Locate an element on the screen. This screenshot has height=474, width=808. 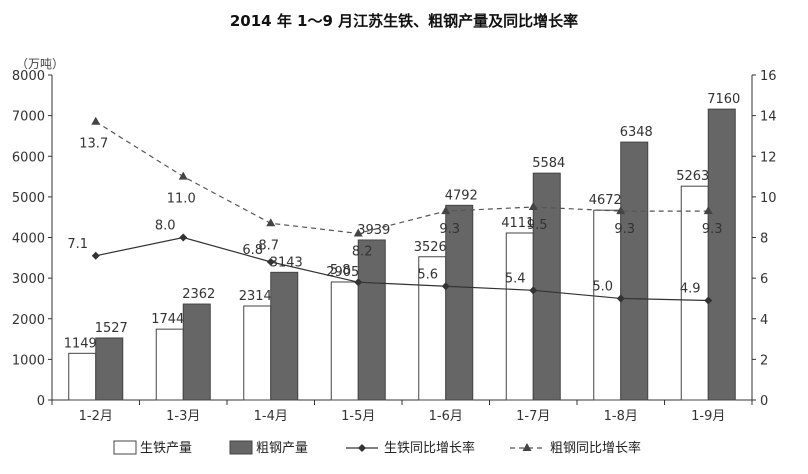
y2-tick-label: 4 is located at coordinates (764, 320).